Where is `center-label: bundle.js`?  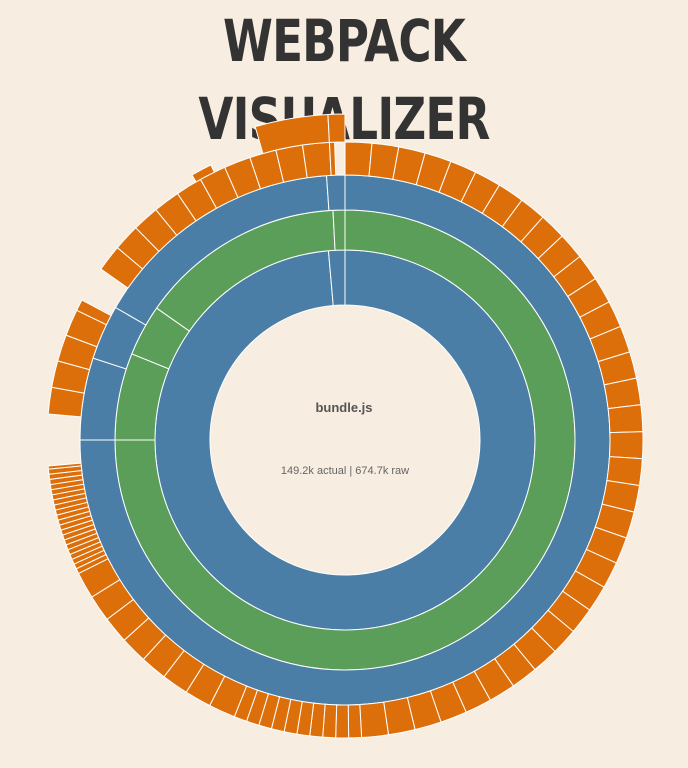 center-label: bundle.js is located at coordinates (344, 407).